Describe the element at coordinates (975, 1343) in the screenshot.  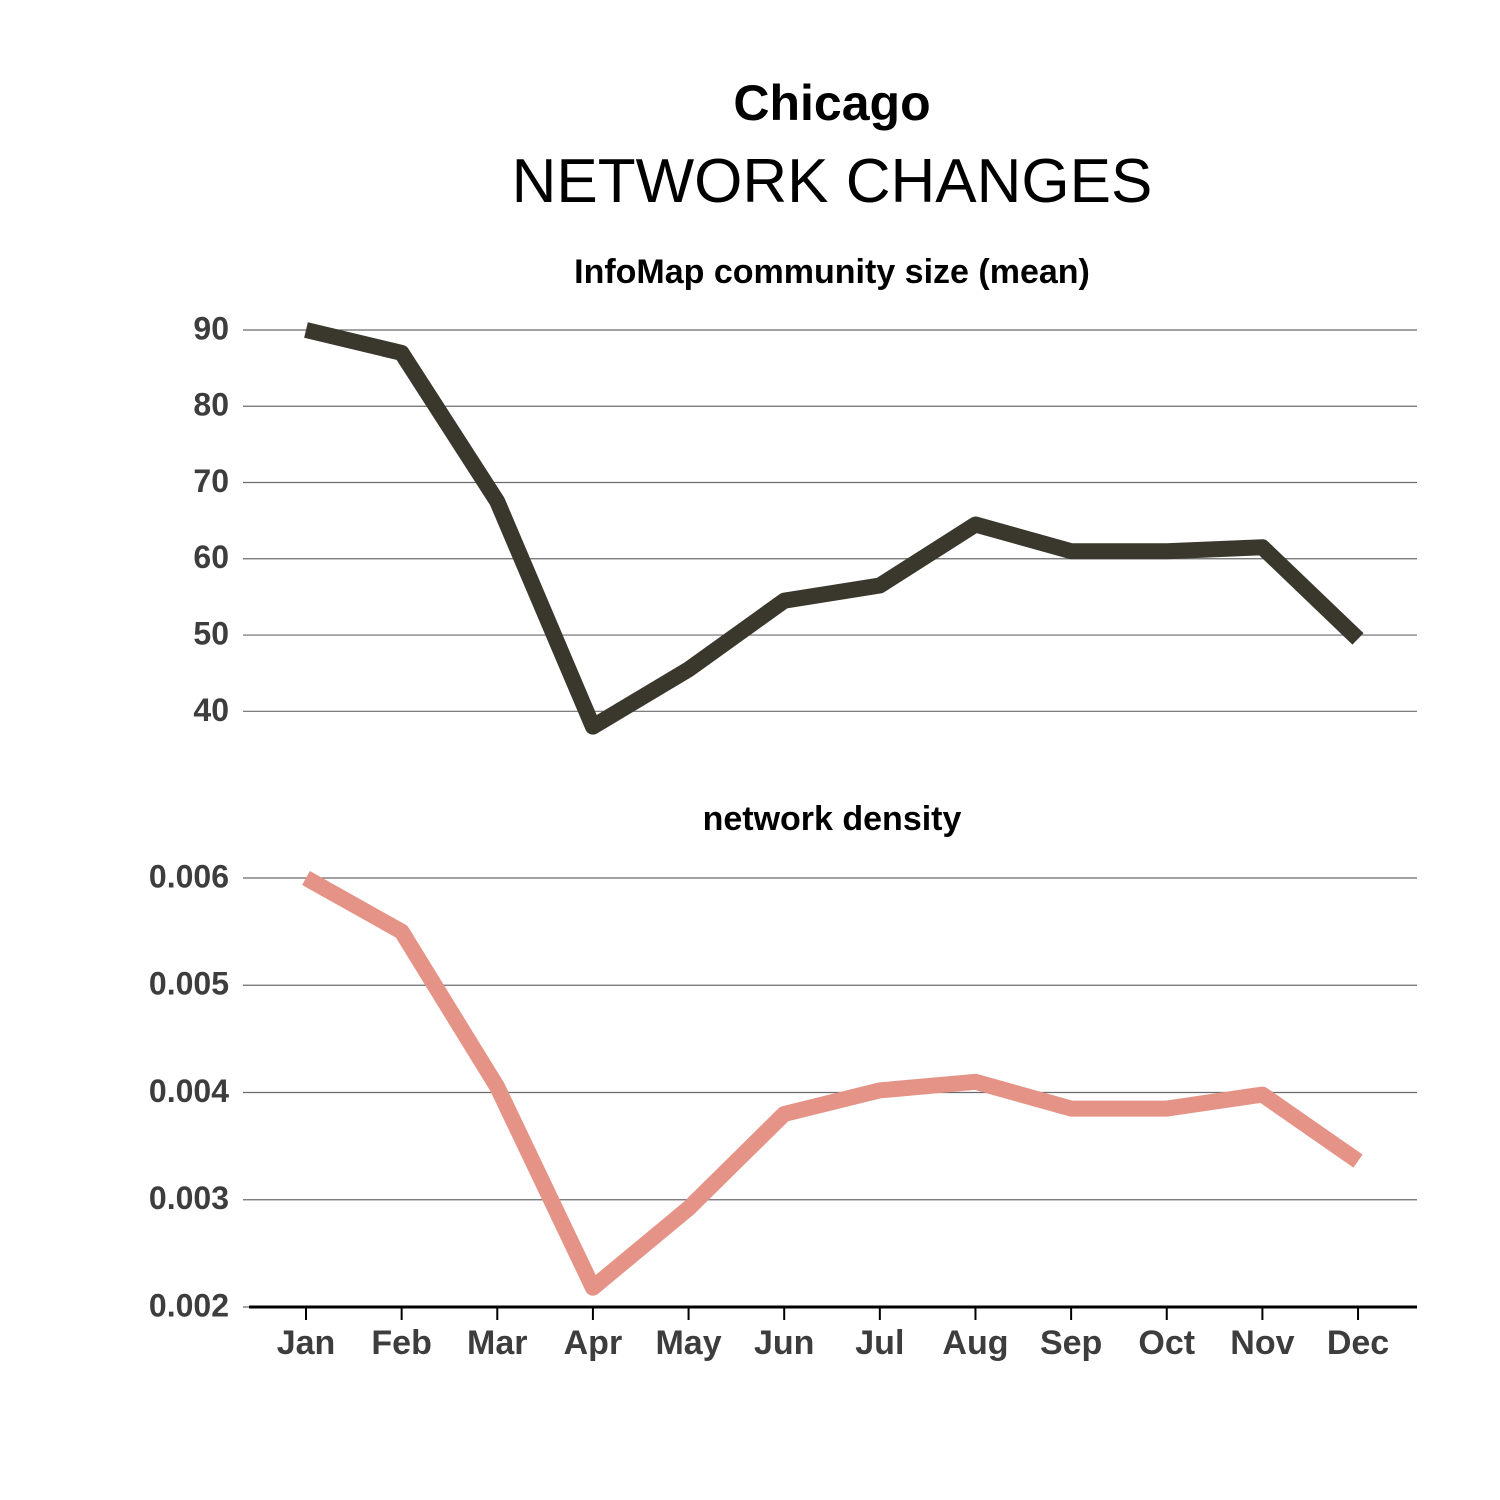
I see `x-tick-label: Aug` at that location.